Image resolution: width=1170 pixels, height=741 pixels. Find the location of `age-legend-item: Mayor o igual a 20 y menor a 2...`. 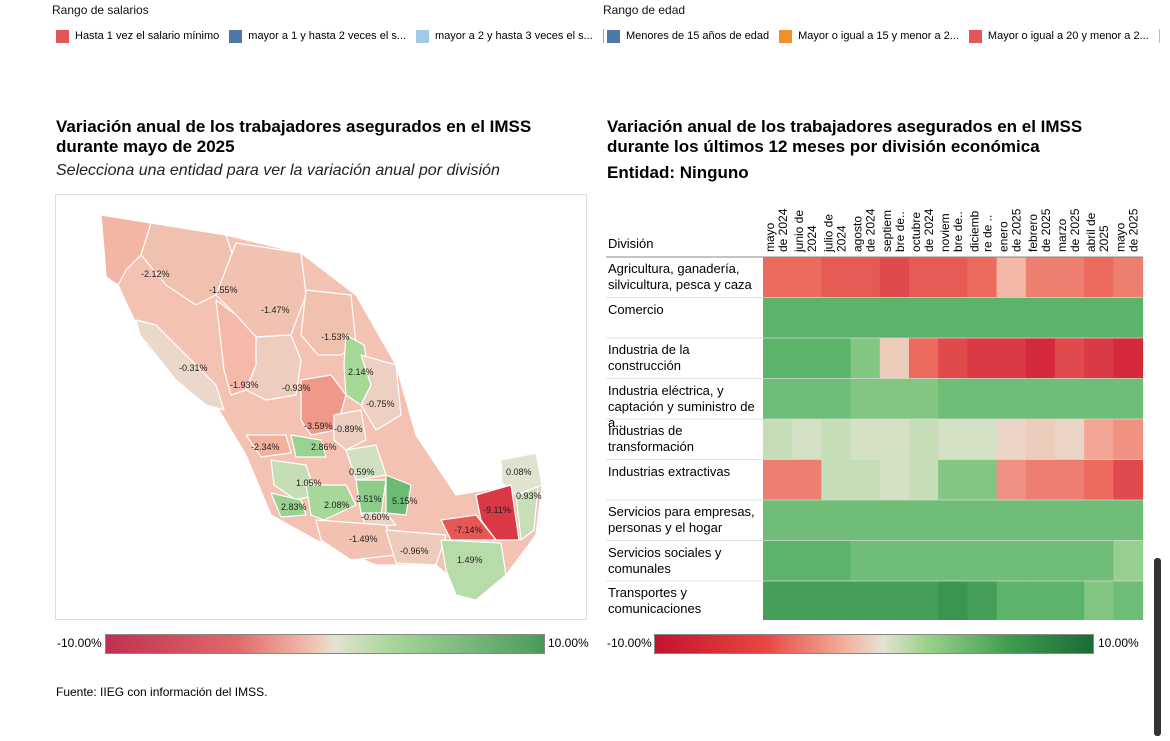

age-legend-item: Mayor o igual a 20 y menor a 2... is located at coordinates (1058, 36).